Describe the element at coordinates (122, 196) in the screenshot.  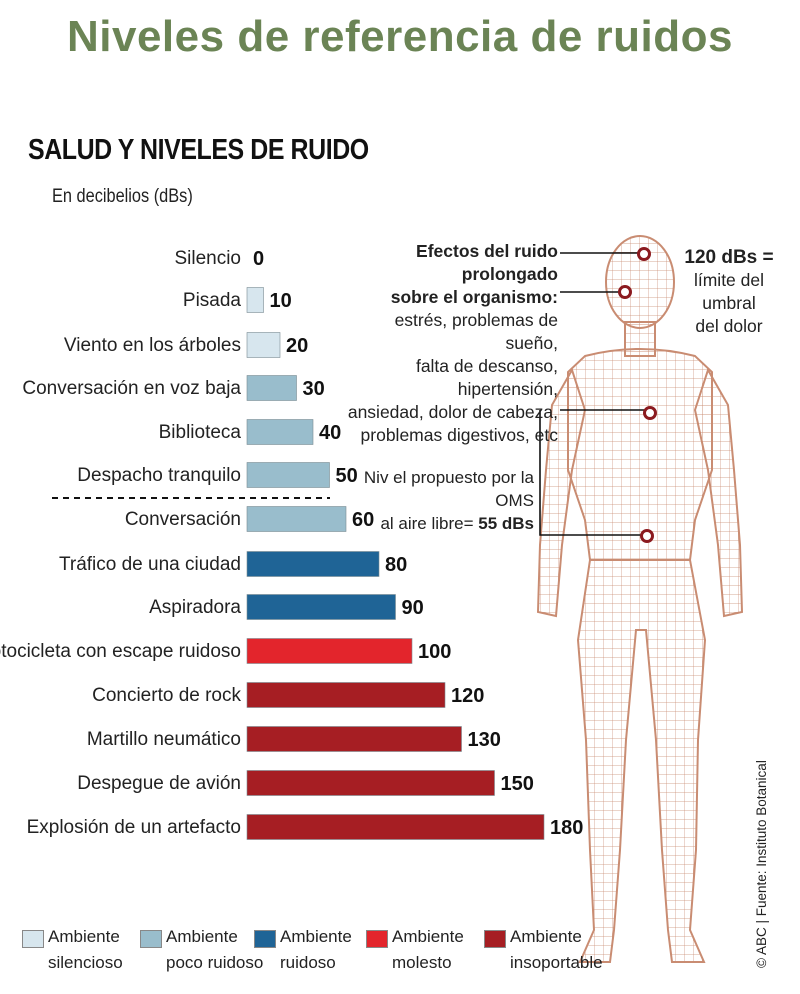
I see `chart-subtitle: En decibelios (dBs)` at that location.